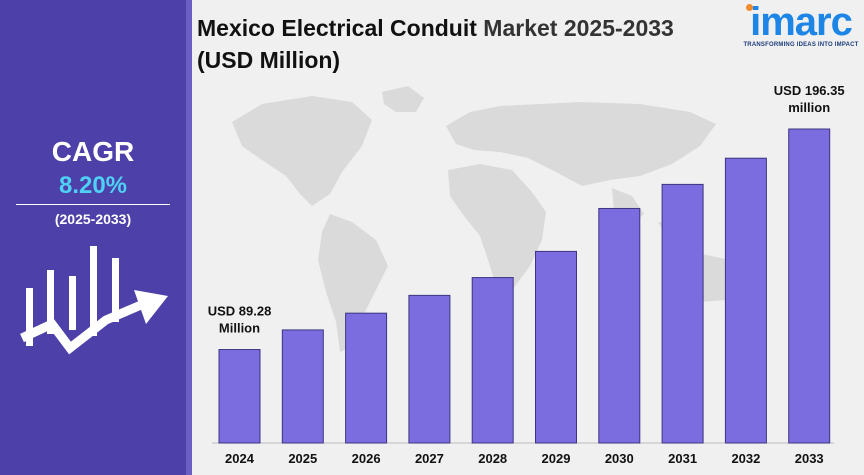  What do you see at coordinates (239, 328) in the screenshot?
I see `data-label-2024-line2: Million` at bounding box center [239, 328].